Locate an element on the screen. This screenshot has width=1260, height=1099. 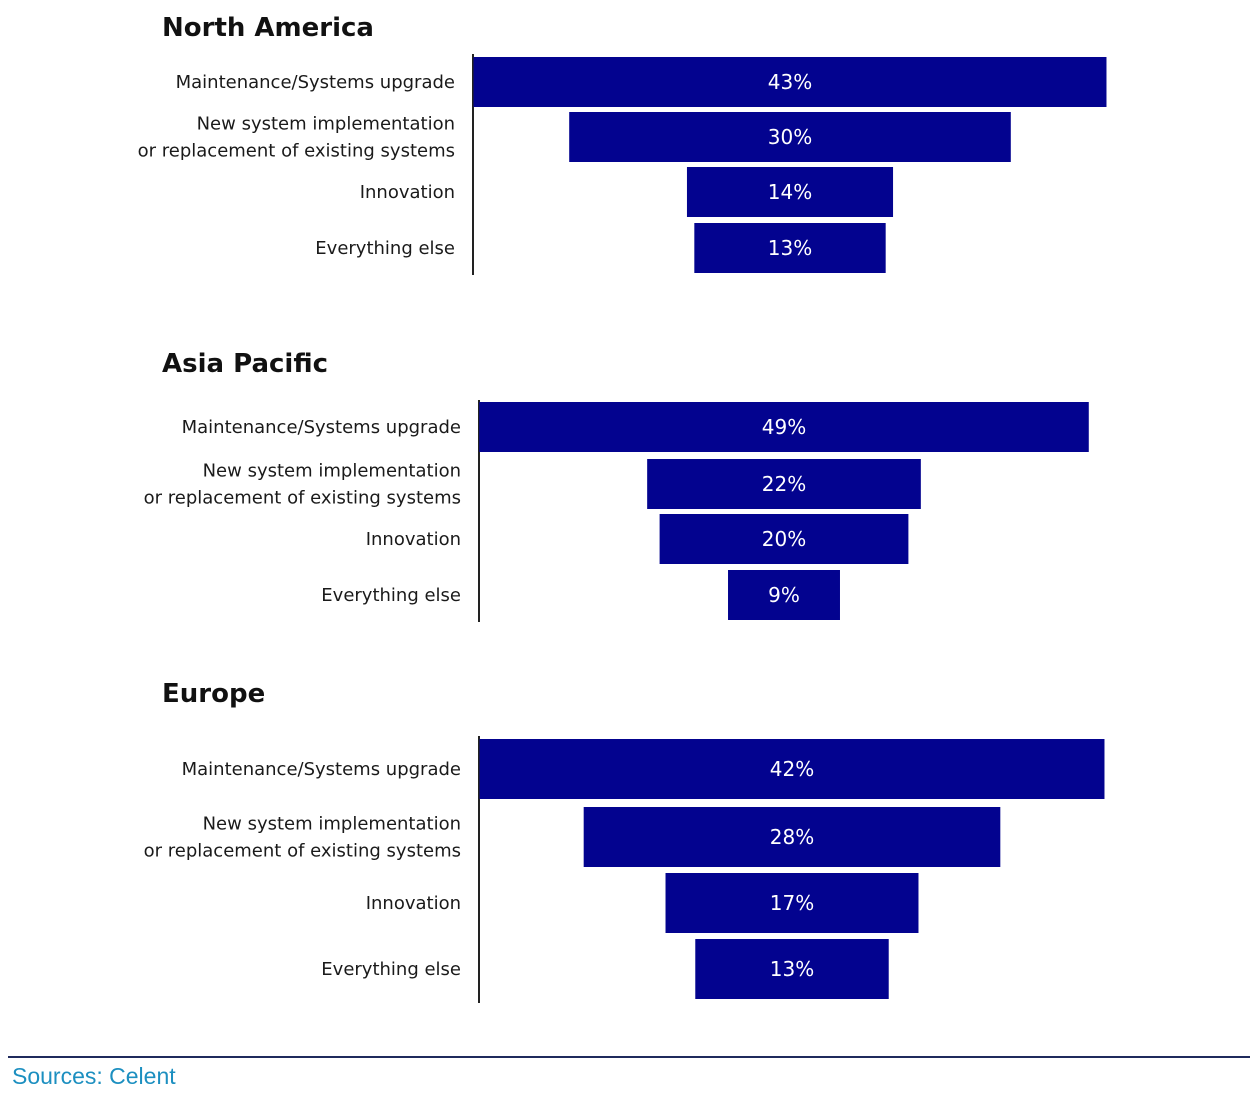
bar-value-label: 22% is located at coordinates (784, 484).